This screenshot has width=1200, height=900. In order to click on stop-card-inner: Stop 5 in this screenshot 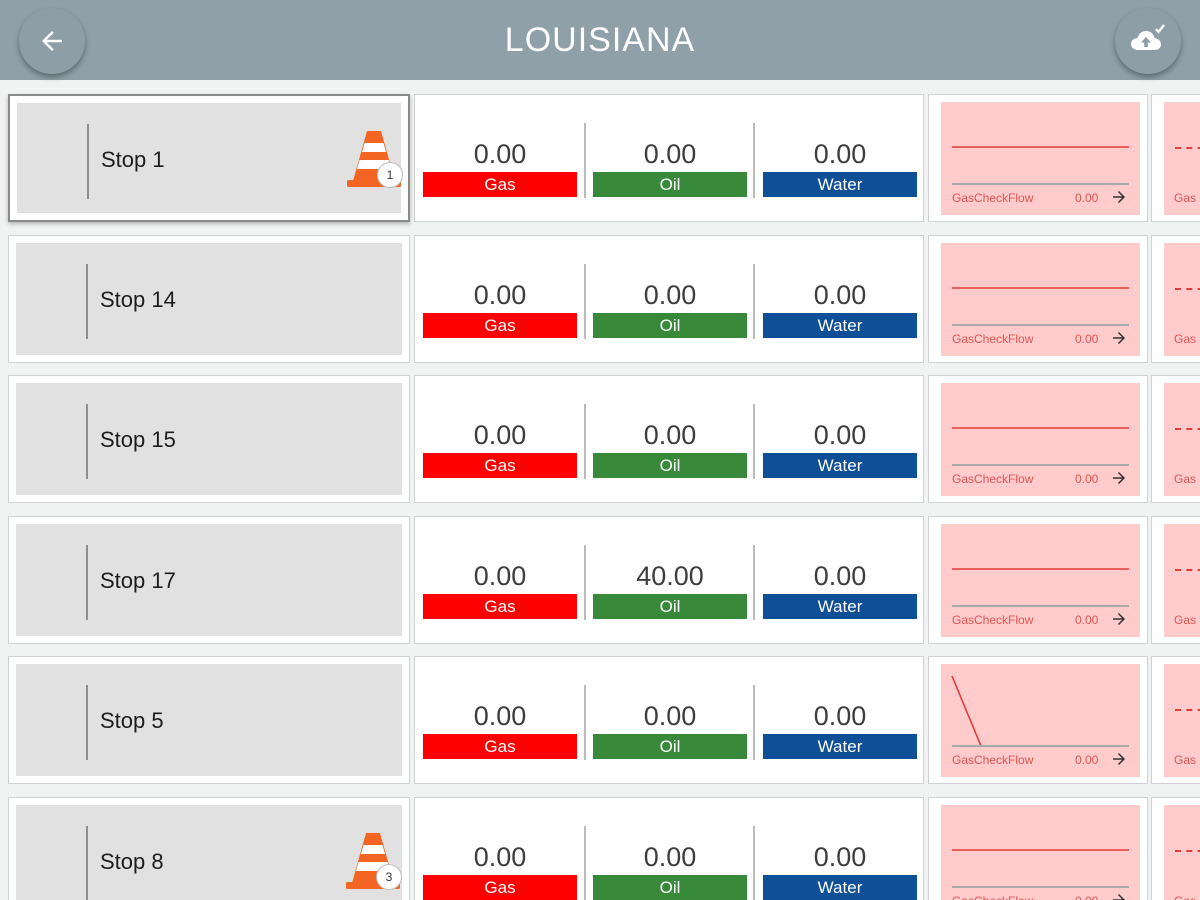, I will do `click(209, 720)`.